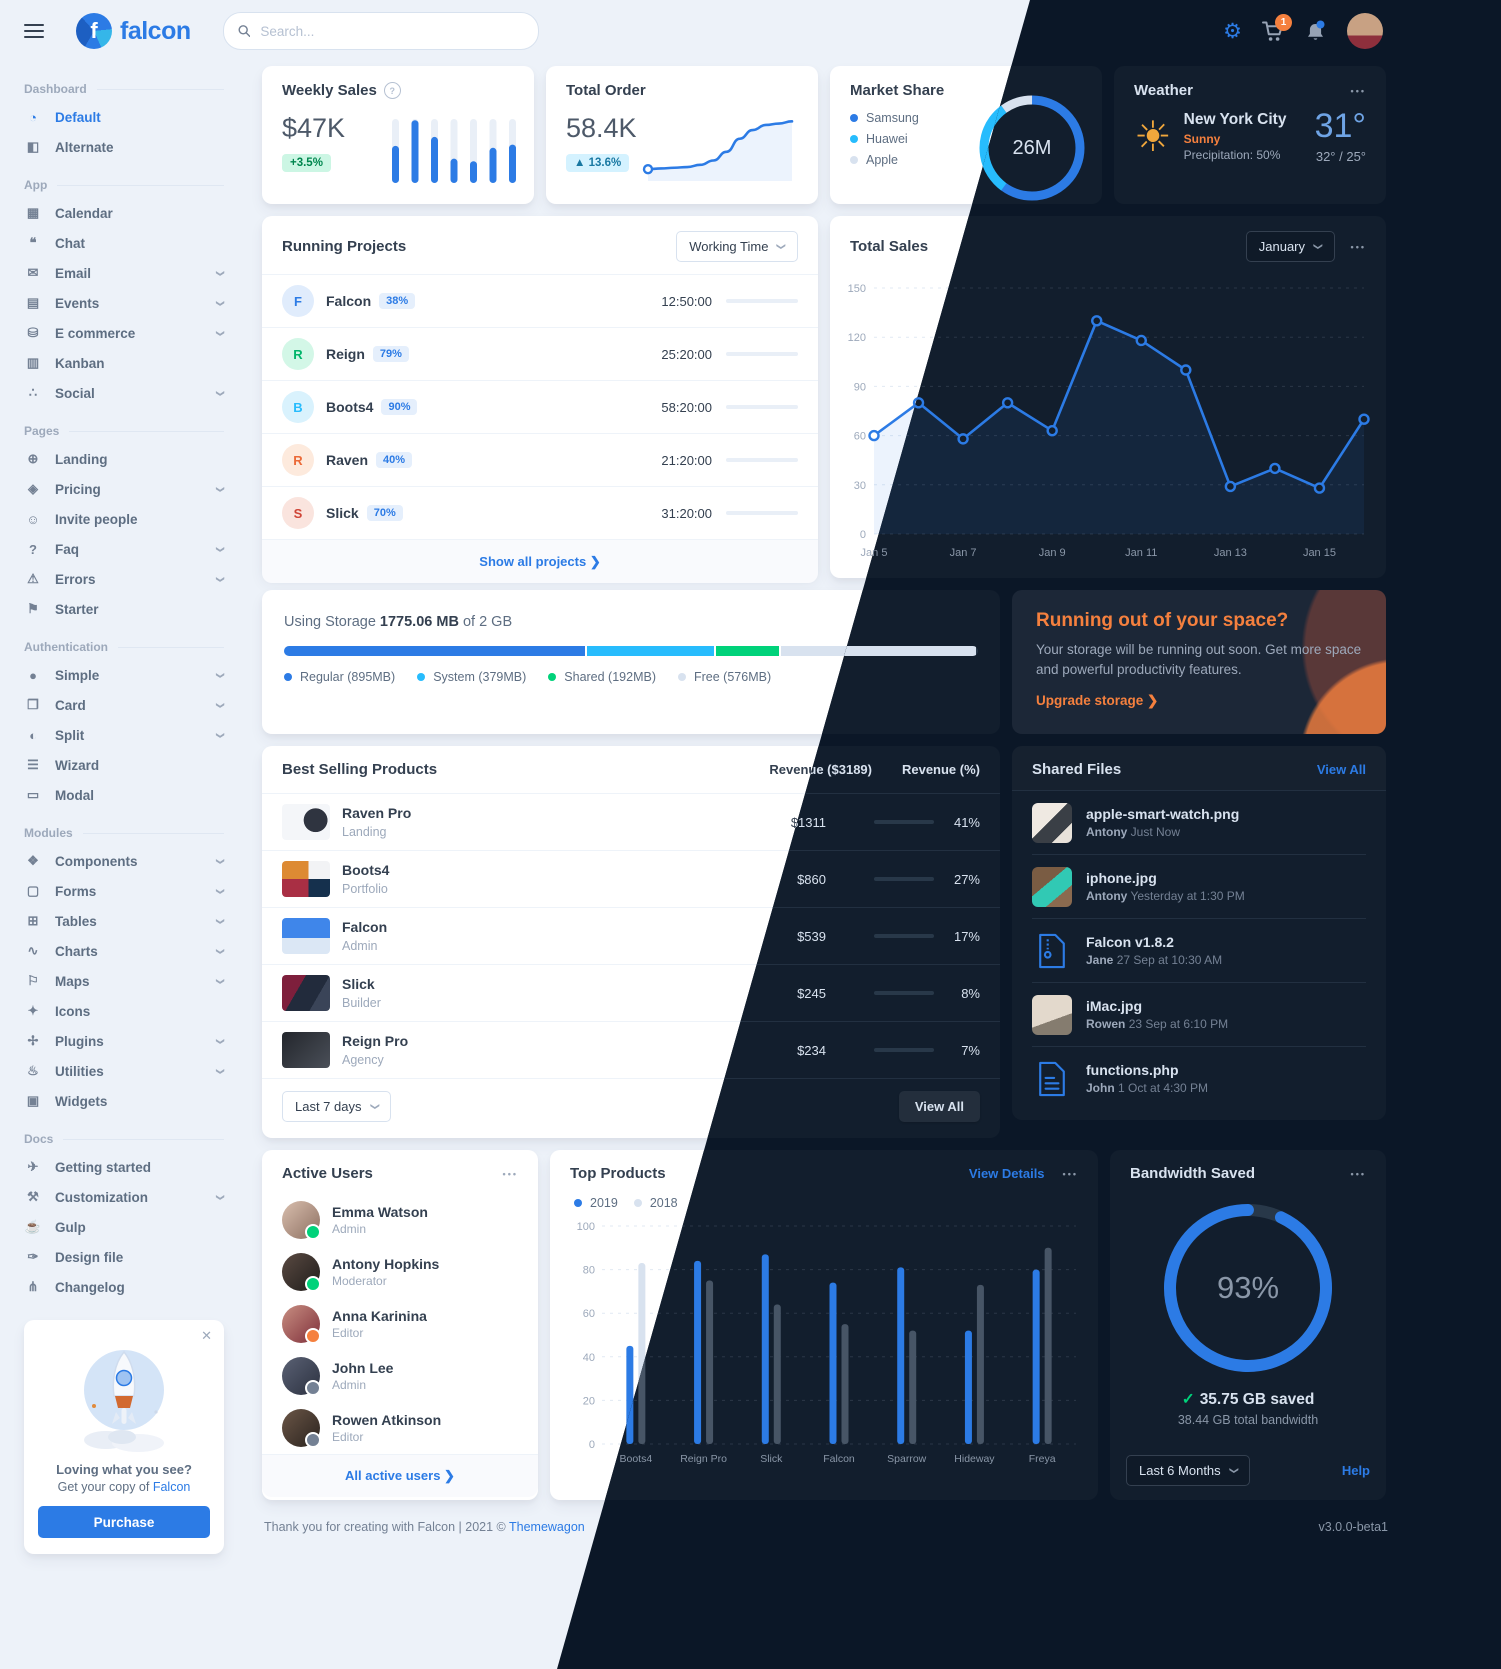  Describe the element at coordinates (939, 1106) in the screenshot. I see `view-all-button: View All` at that location.